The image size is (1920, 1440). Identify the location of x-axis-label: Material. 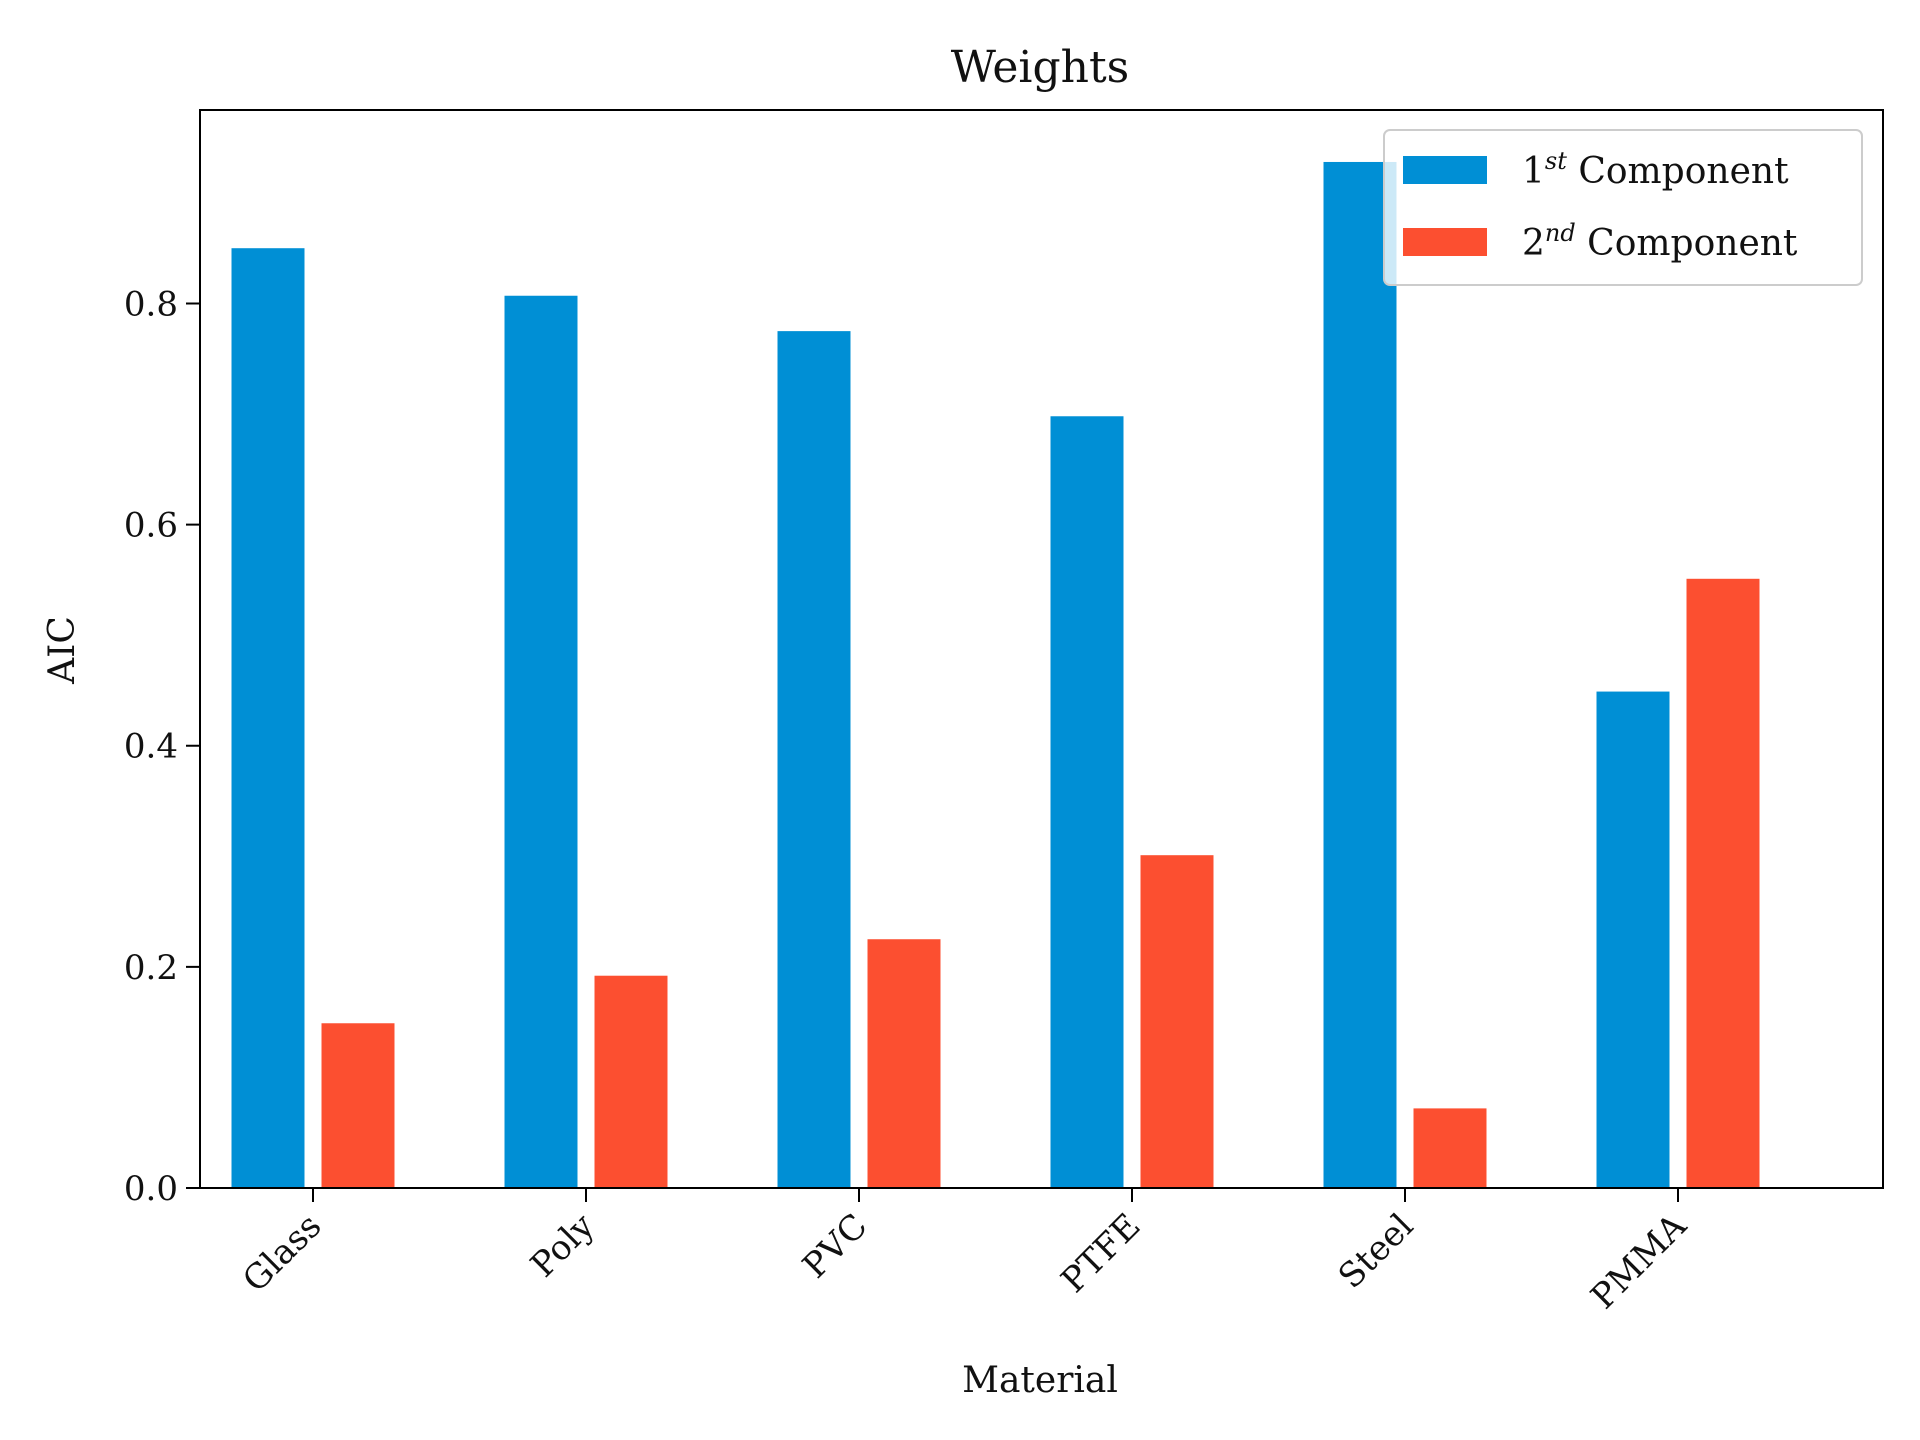
(1040, 1380).